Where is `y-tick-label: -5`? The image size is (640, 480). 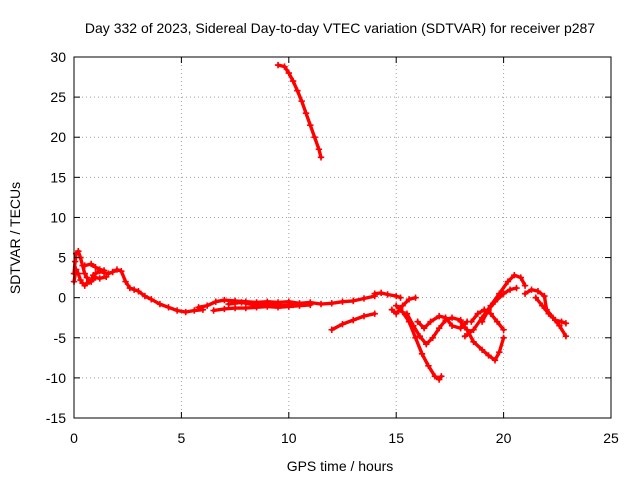 y-tick-label: -5 is located at coordinates (60, 338).